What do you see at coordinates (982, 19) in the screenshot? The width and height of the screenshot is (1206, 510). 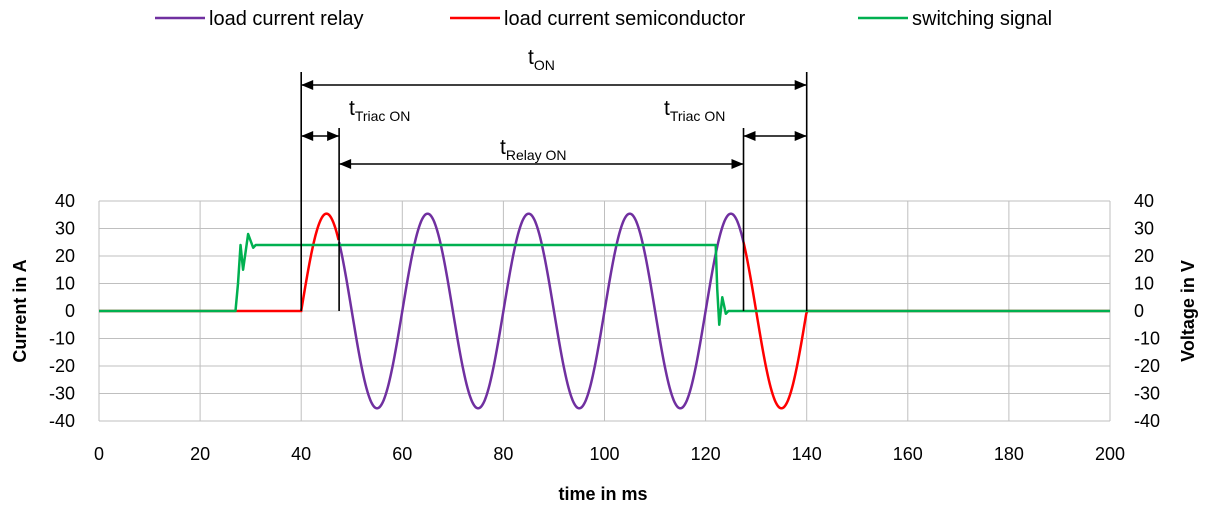 I see `legend-label: switching signal` at bounding box center [982, 19].